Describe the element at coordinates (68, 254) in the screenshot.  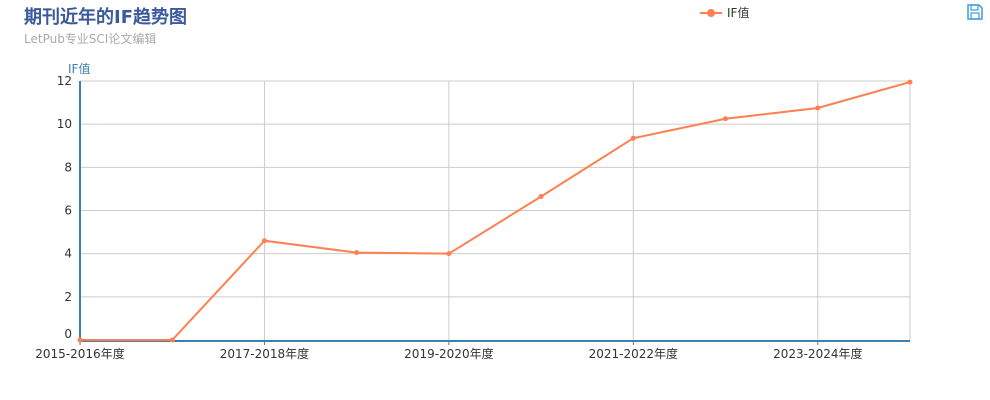
I see `y-tick-label: 4` at that location.